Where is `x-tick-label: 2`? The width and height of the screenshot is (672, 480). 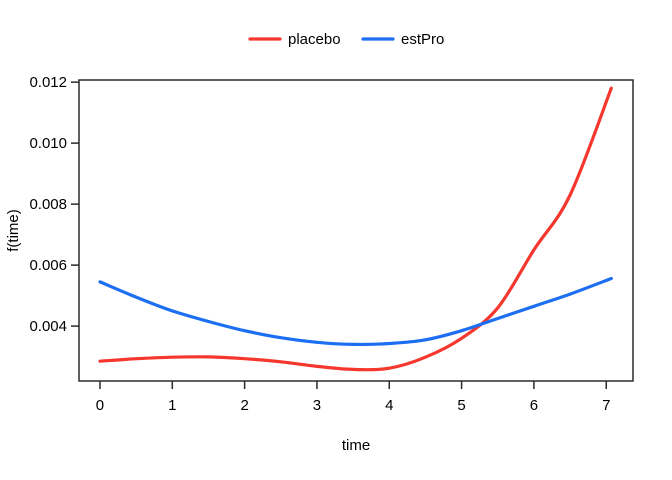
x-tick-label: 2 is located at coordinates (244, 405).